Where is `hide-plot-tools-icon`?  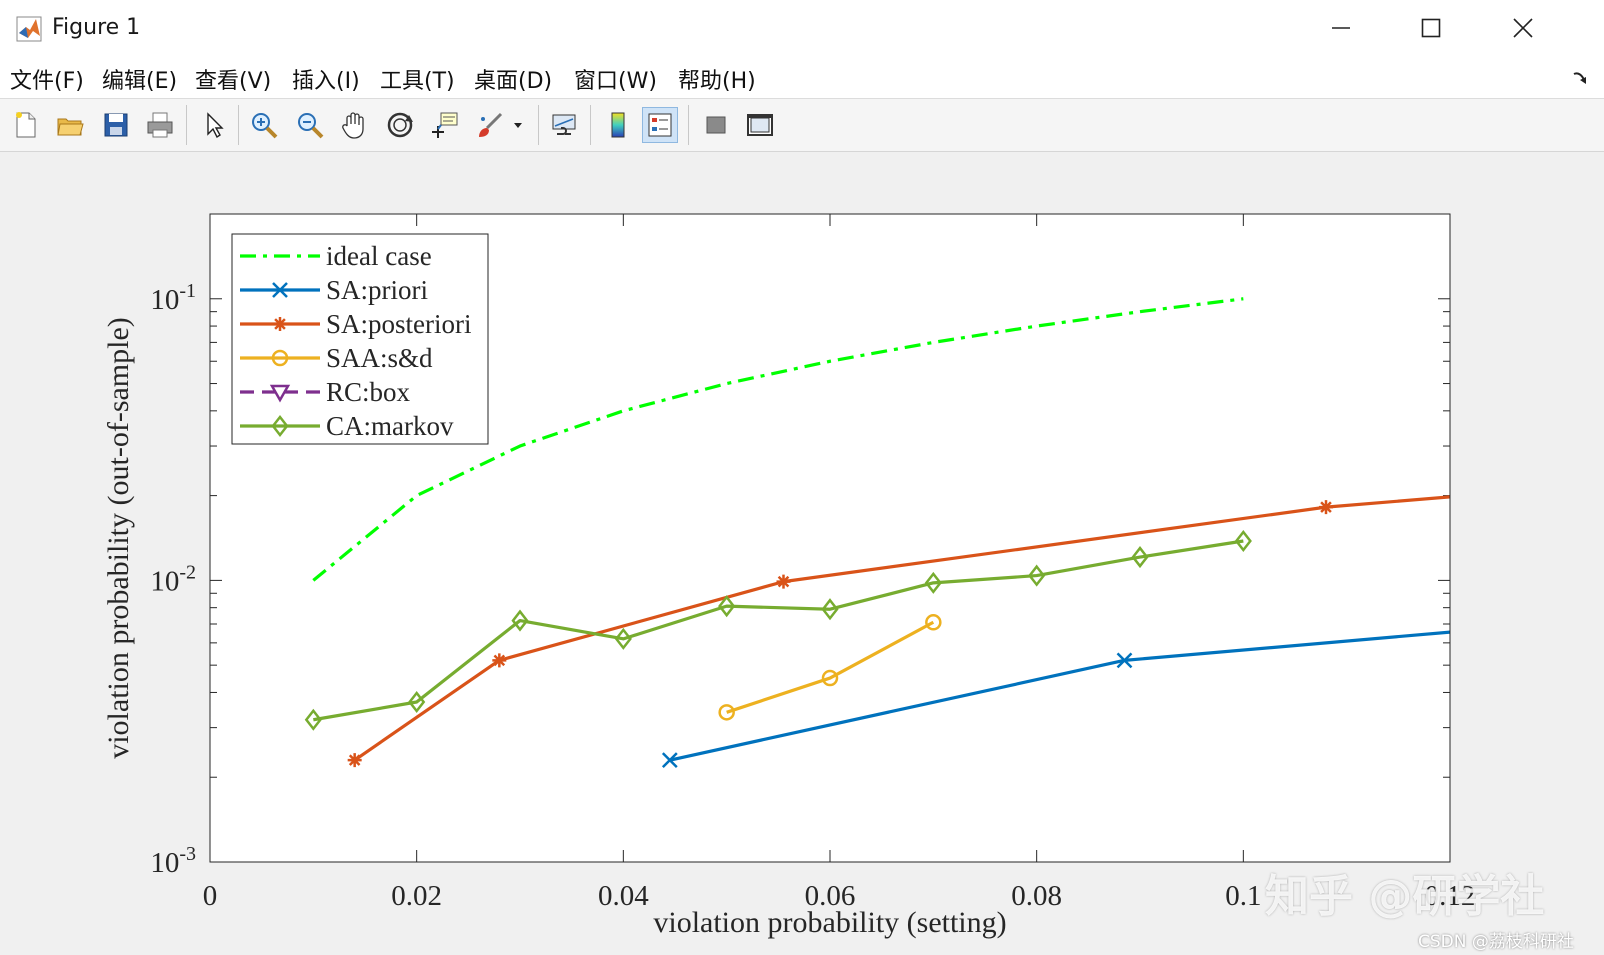
hide-plot-tools-icon is located at coordinates (716, 125).